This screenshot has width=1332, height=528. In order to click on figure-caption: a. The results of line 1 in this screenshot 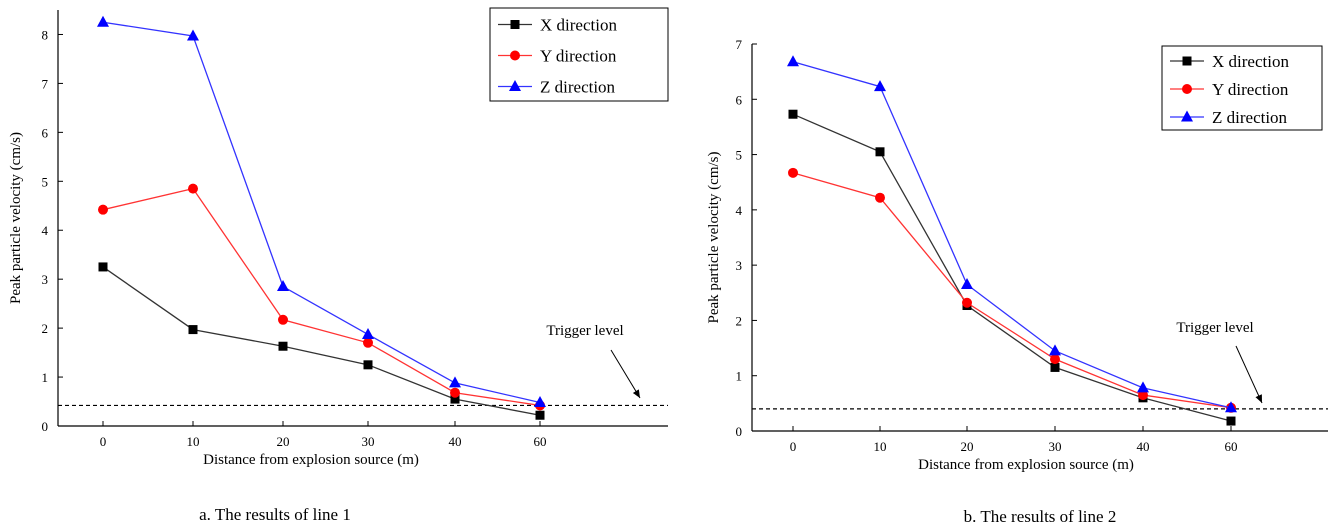, I will do `click(275, 514)`.